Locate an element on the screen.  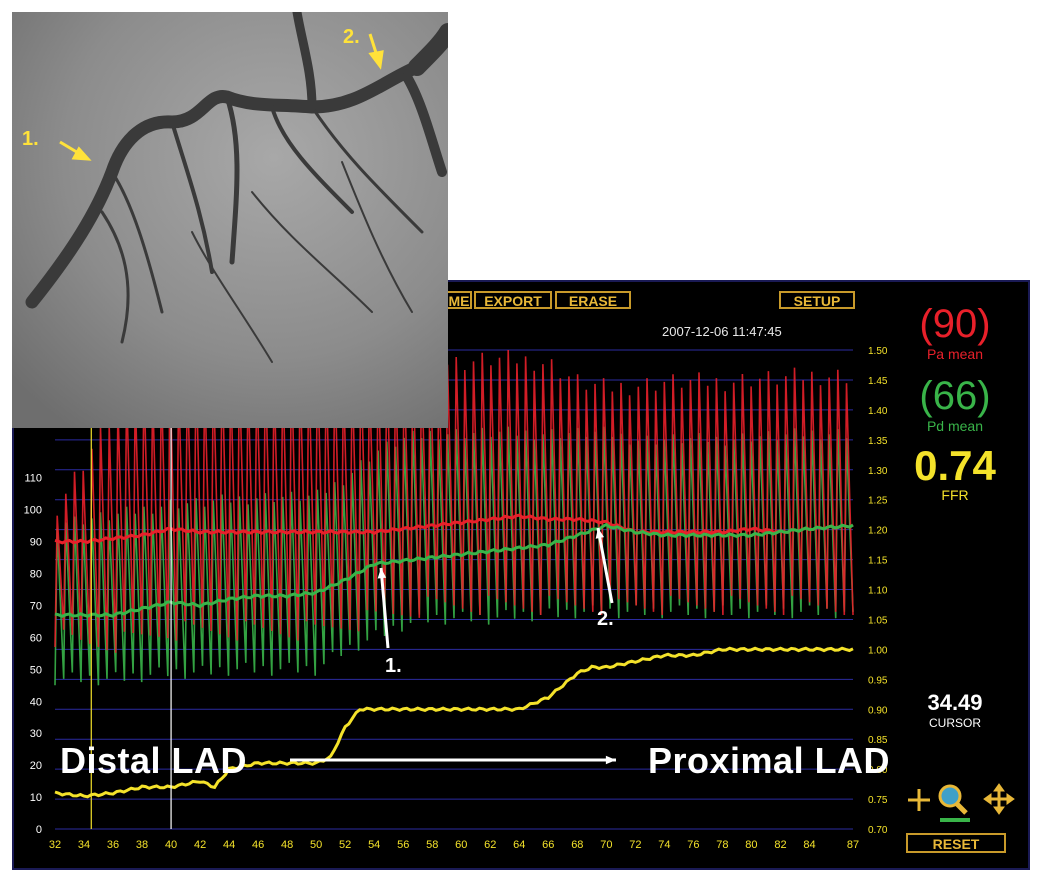
pd-mean-line is located at coordinates (454, 570).